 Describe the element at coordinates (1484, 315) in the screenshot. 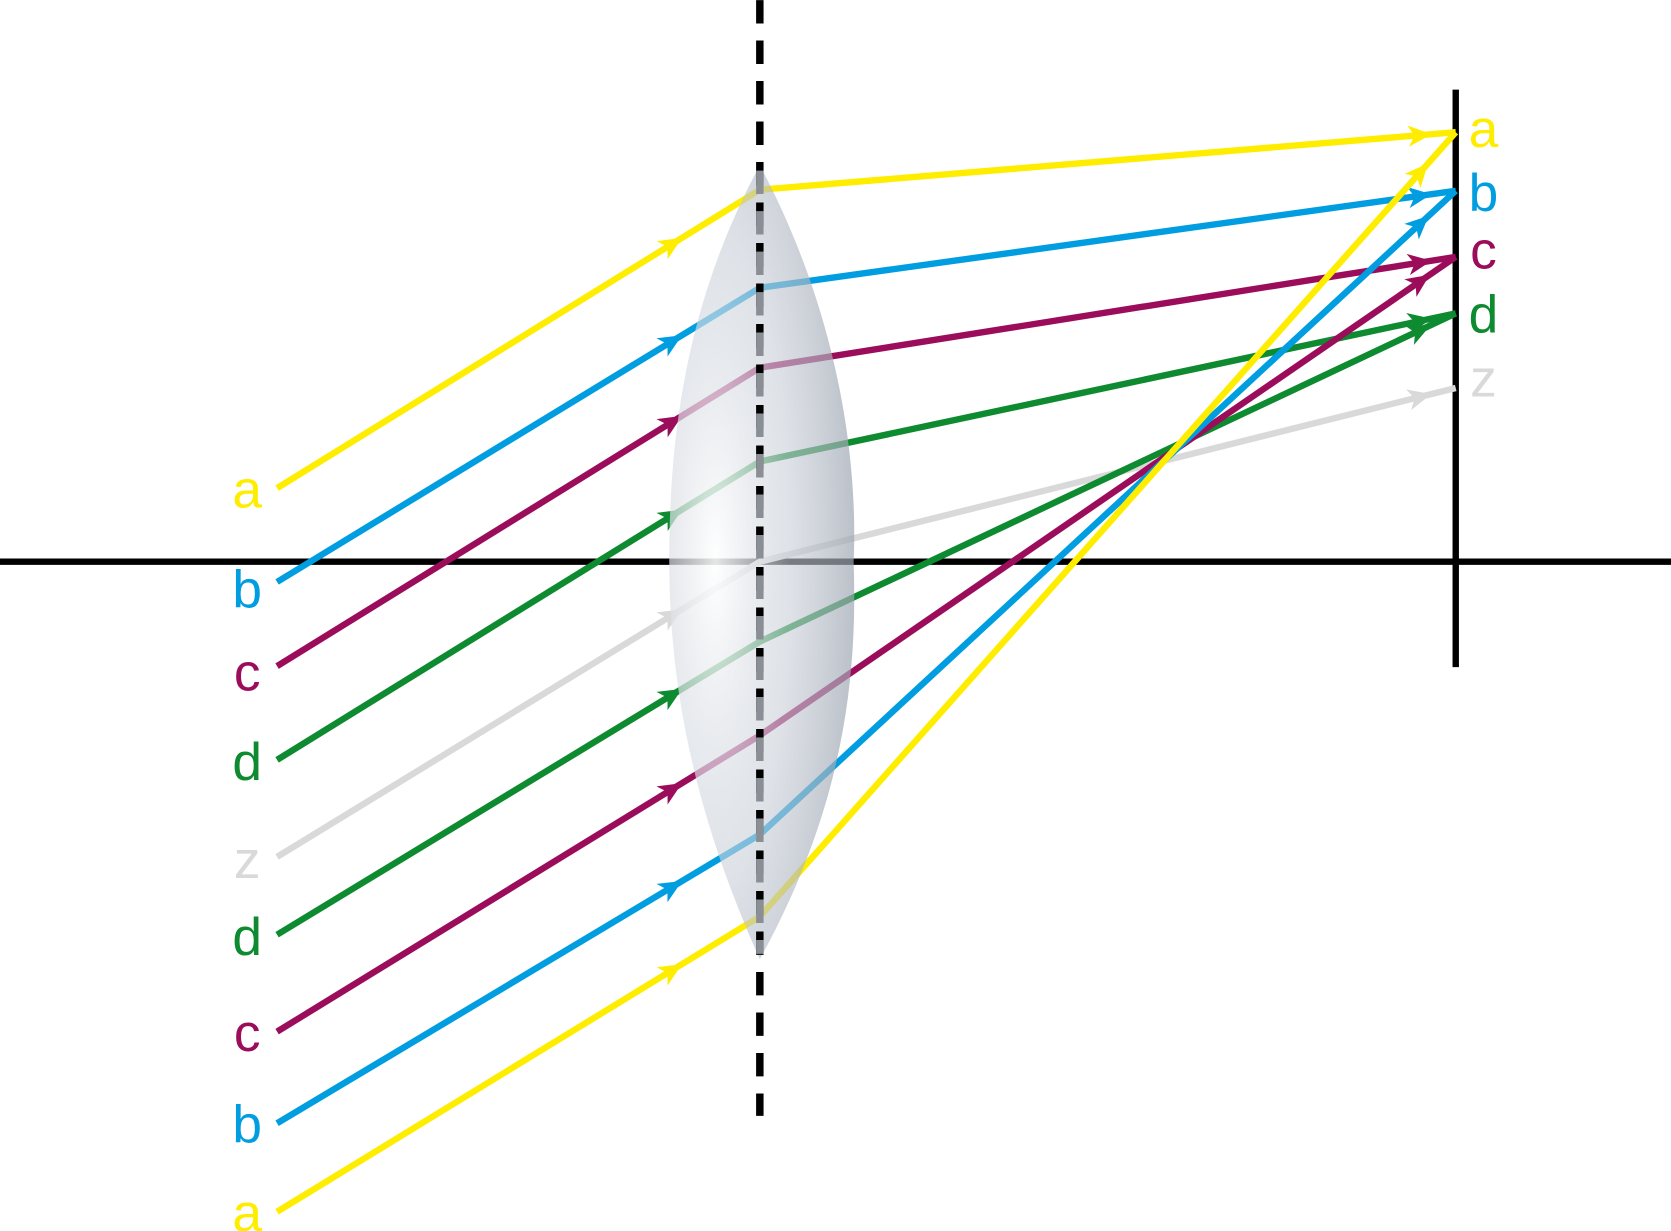

I see `image-label-d: d` at that location.